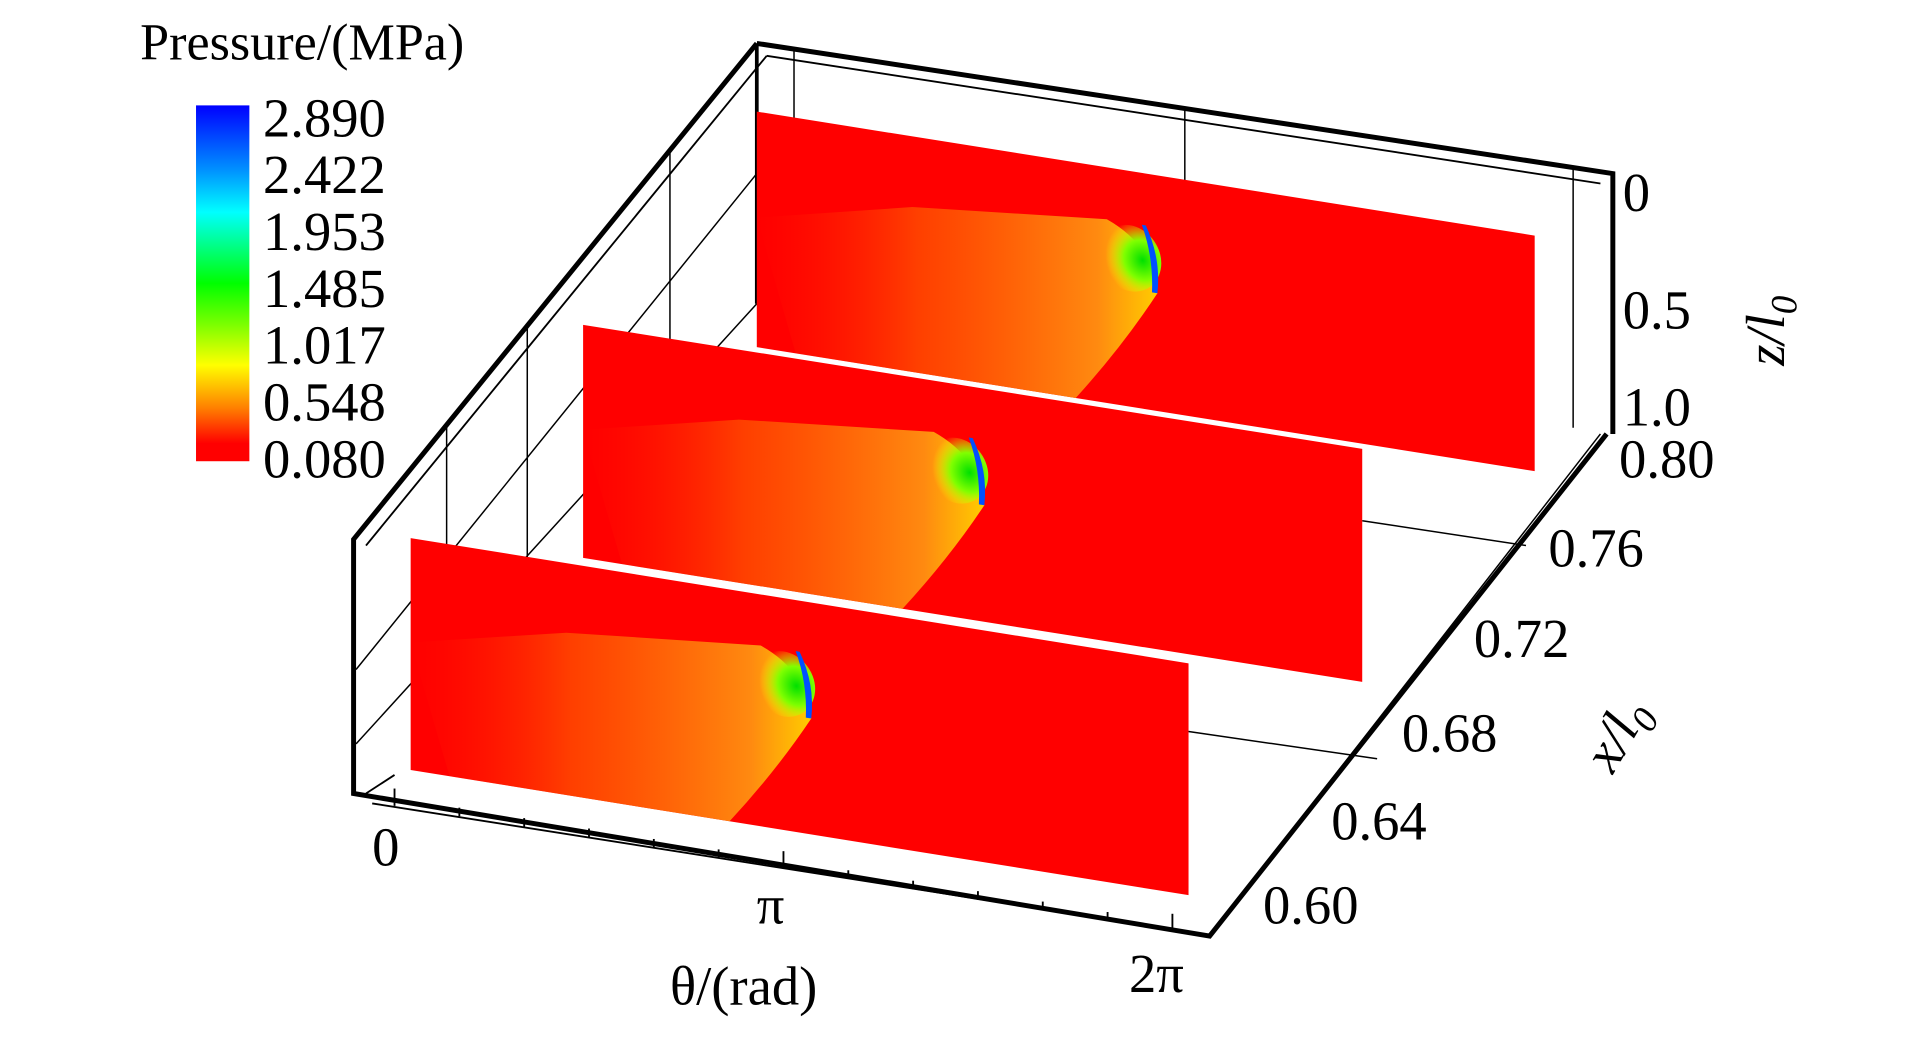 This screenshot has height=1039, width=1923. What do you see at coordinates (223, 283) in the screenshot?
I see `colorbar` at bounding box center [223, 283].